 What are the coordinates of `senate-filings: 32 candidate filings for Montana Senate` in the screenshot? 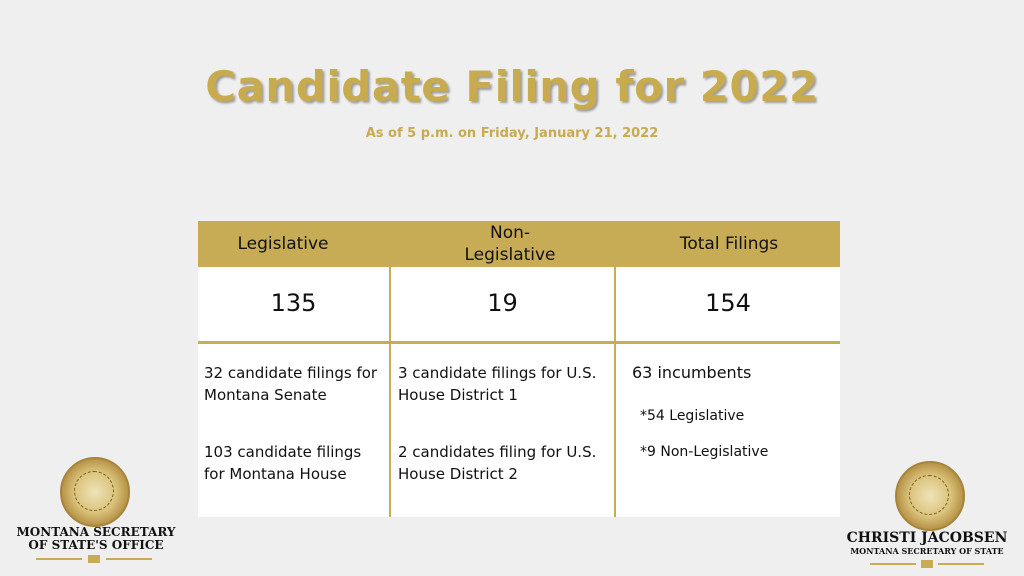 It's located at (291, 384).